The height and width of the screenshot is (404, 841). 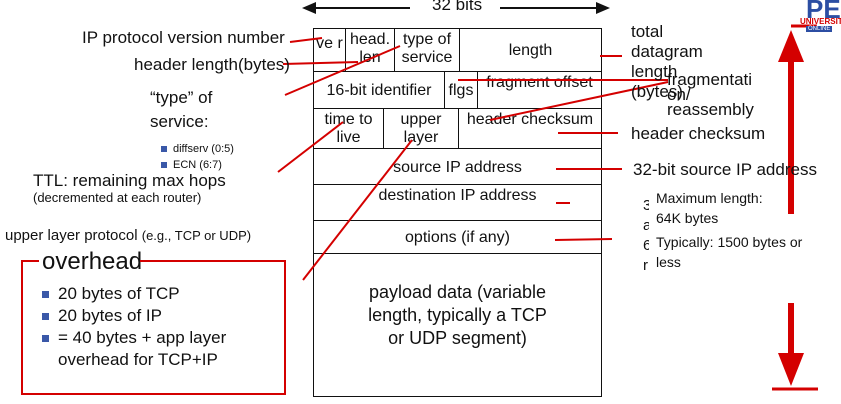 I want to click on label-src-ip: 32-bit source IP address, so click(x=725, y=169).